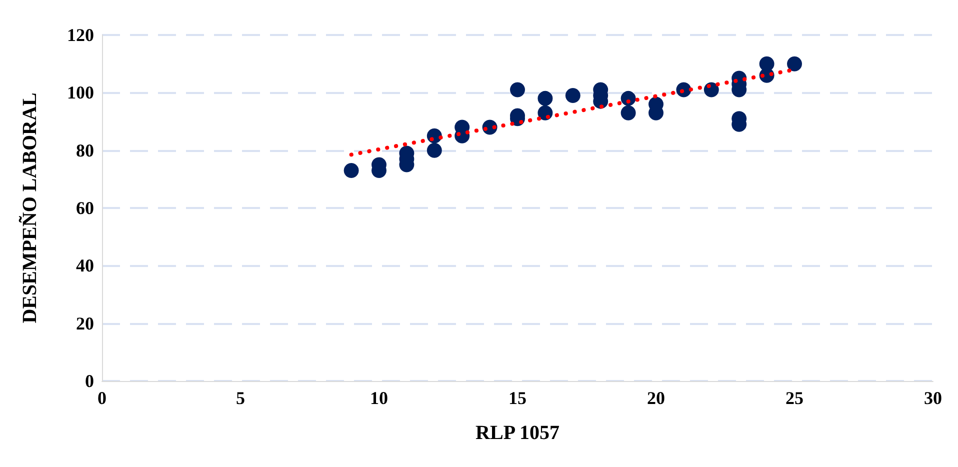 The image size is (958, 467). What do you see at coordinates (29, 208) in the screenshot?
I see `y-axis-title: DESEMPEÑO LABORAL` at bounding box center [29, 208].